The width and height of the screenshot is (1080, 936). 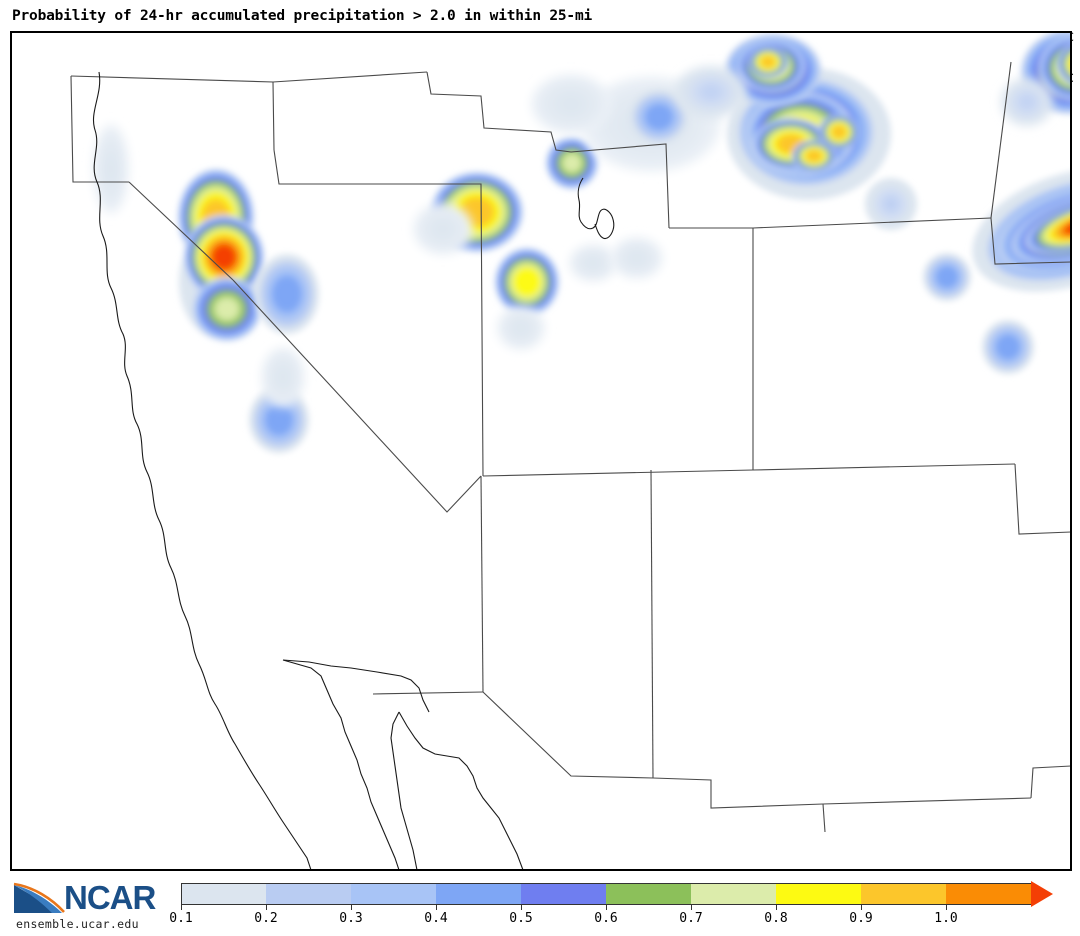 I want to click on colorbar-label-1.0: 1.0, so click(x=946, y=918).